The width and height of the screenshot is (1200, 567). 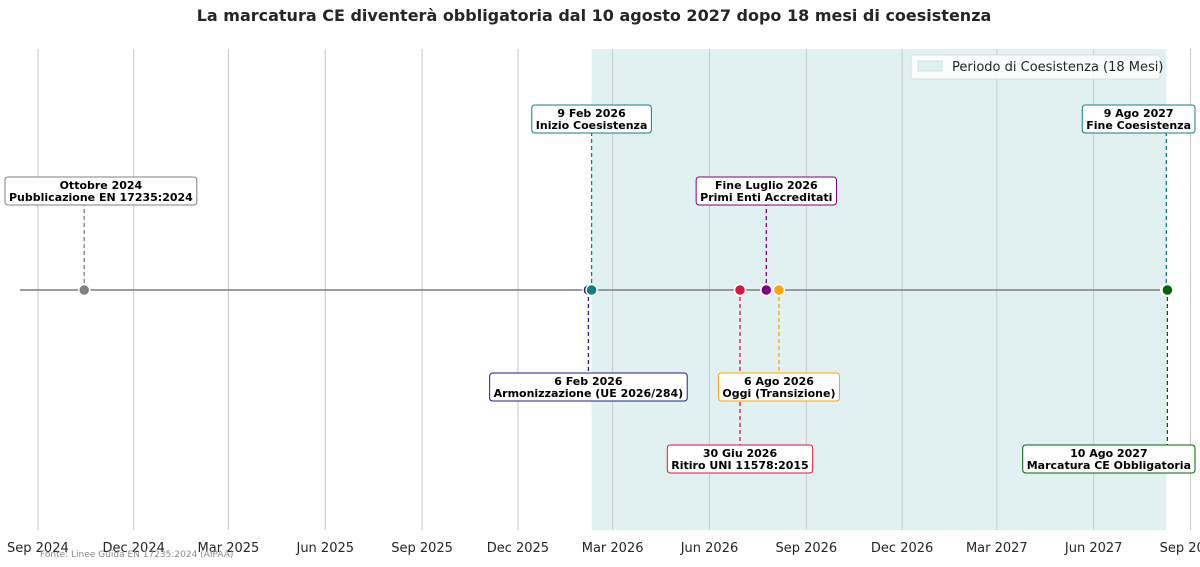 What do you see at coordinates (902, 548) in the screenshot?
I see `x-tick-label: Dec 2026` at bounding box center [902, 548].